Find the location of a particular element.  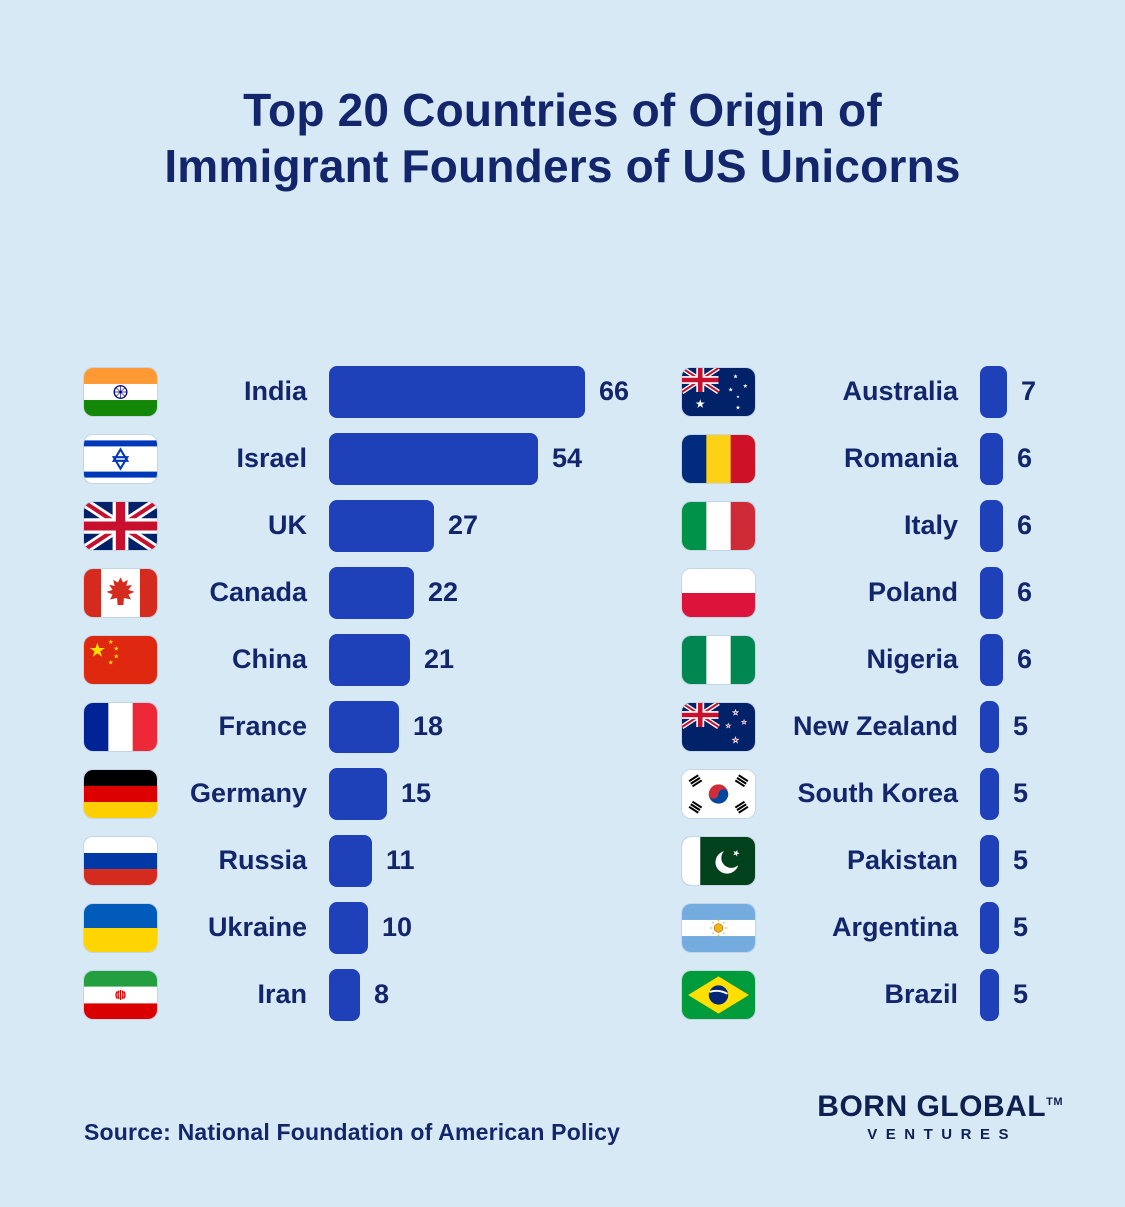

value-label: 11 is located at coordinates (400, 860).